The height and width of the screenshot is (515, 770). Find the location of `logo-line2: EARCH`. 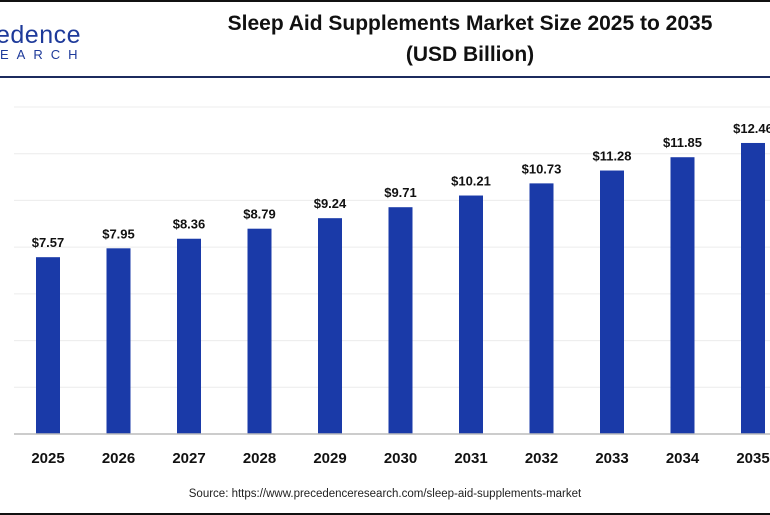

logo-line2: EARCH is located at coordinates (43, 54).